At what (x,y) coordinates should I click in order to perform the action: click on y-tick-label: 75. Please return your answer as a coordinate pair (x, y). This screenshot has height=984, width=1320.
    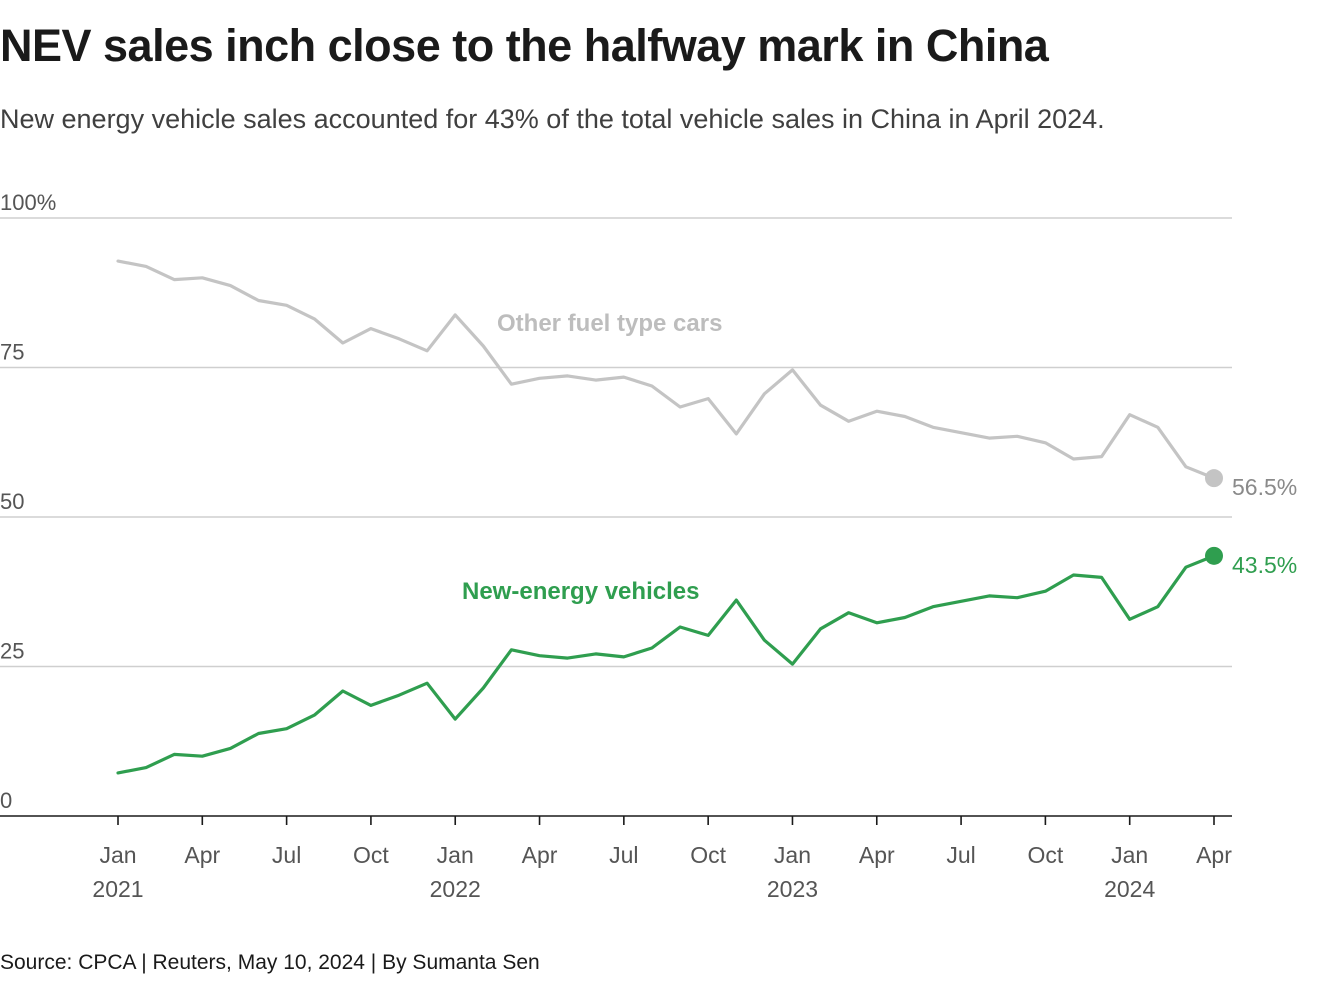
    Looking at the image, I should click on (12, 352).